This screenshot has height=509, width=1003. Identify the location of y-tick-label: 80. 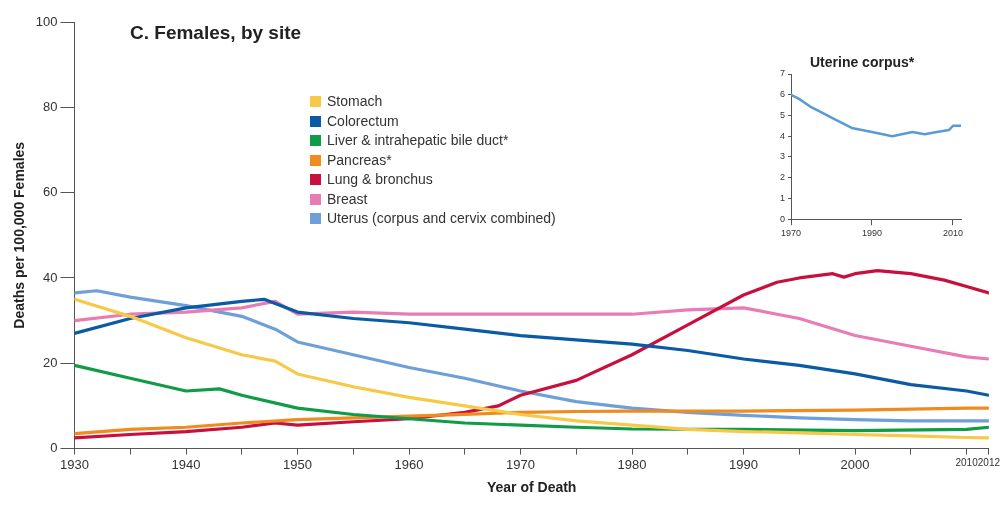
(50, 106).